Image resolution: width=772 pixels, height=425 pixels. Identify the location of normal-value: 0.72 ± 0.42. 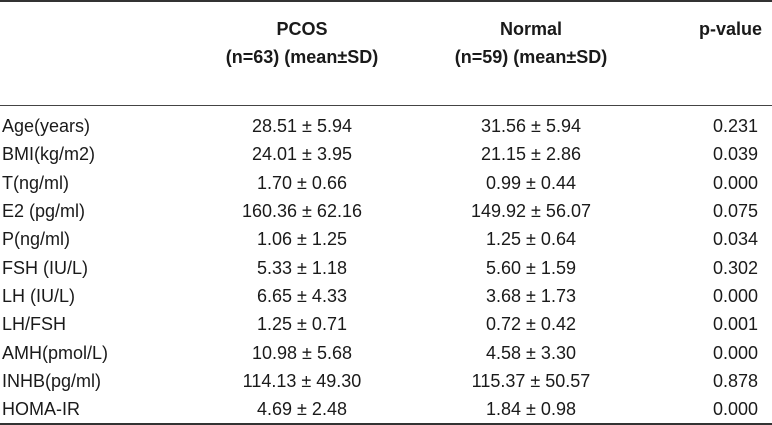
(531, 324).